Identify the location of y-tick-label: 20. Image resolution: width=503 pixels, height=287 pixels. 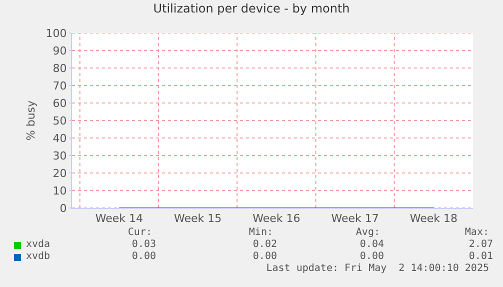
(59, 173).